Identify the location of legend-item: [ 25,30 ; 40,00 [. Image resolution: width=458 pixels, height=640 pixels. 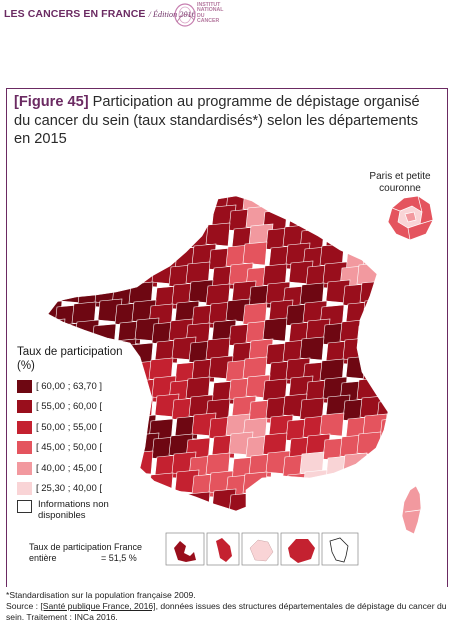
(59, 489).